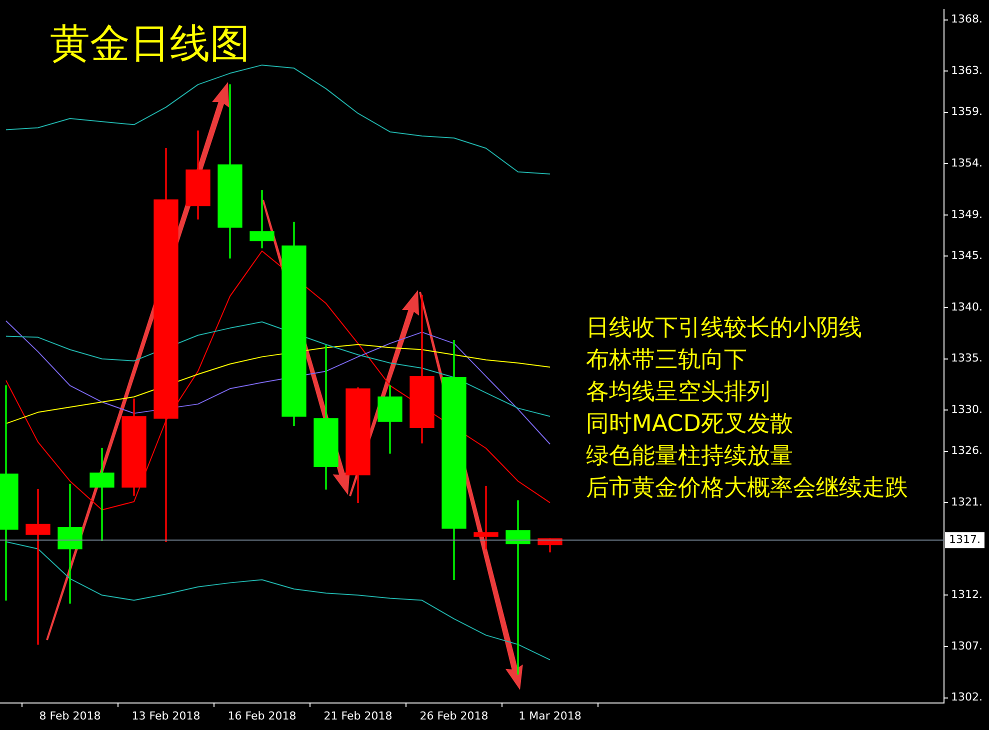 This screenshot has height=730, width=989. What do you see at coordinates (966, 358) in the screenshot?
I see `y-tick-label: 1335.` at bounding box center [966, 358].